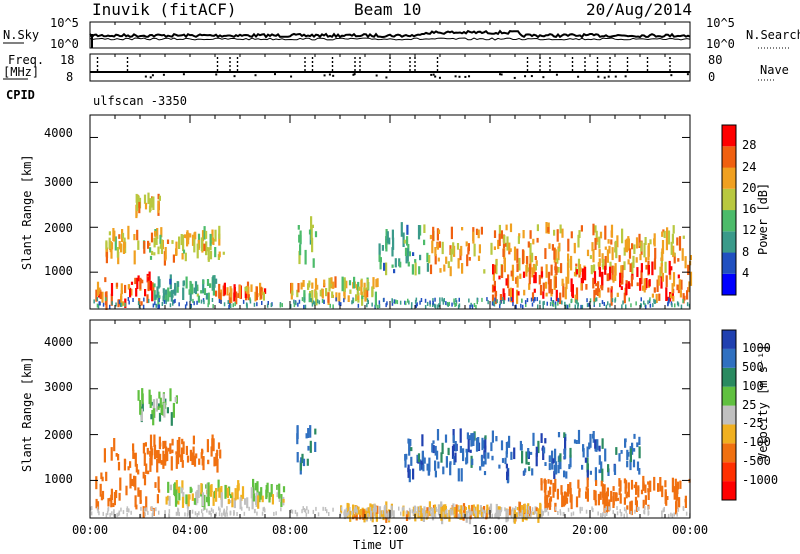 This screenshot has height=554, width=800. I want to click on power-colorbar-tick-label: 8, so click(746, 252).